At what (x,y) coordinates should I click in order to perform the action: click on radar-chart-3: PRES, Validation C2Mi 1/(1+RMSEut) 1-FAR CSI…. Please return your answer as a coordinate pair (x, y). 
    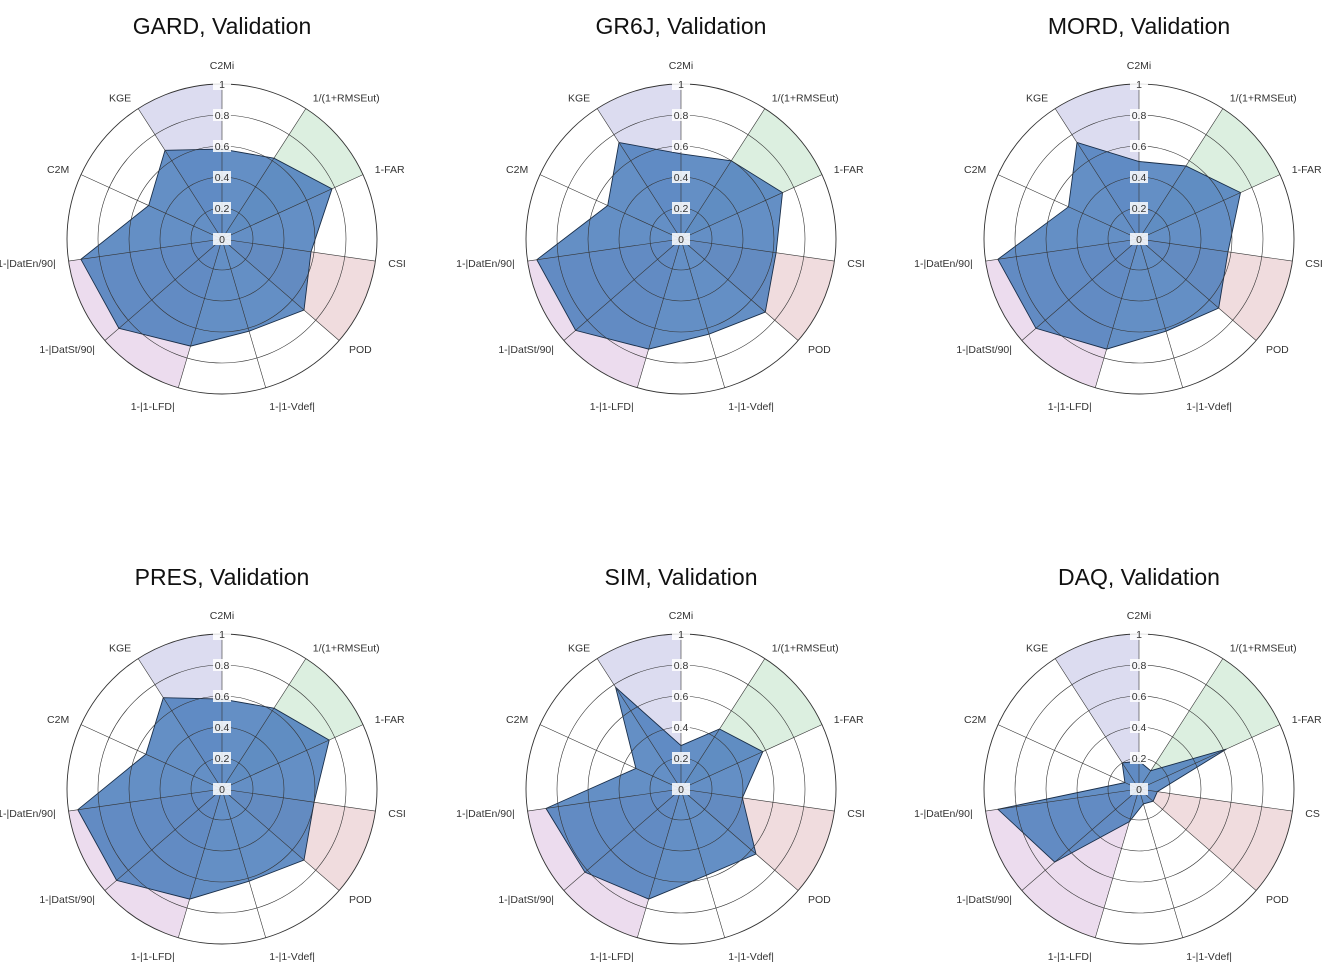
    Looking at the image, I should click on (203, 763).